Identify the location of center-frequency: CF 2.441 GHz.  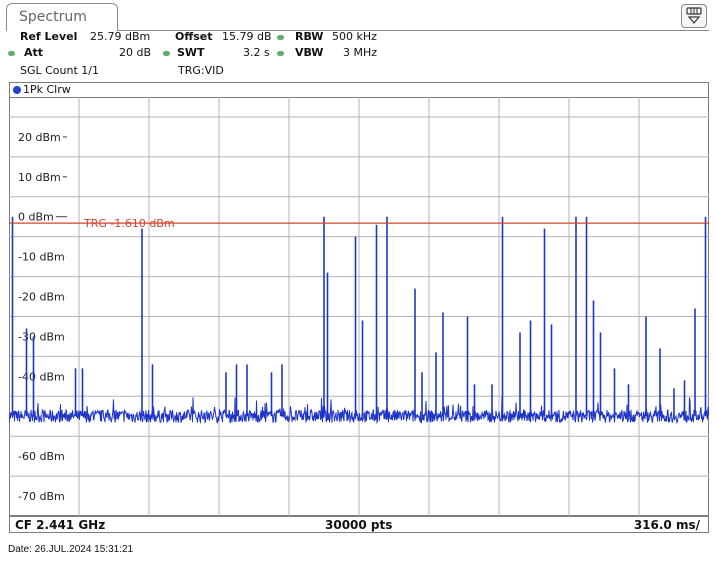
(60, 525).